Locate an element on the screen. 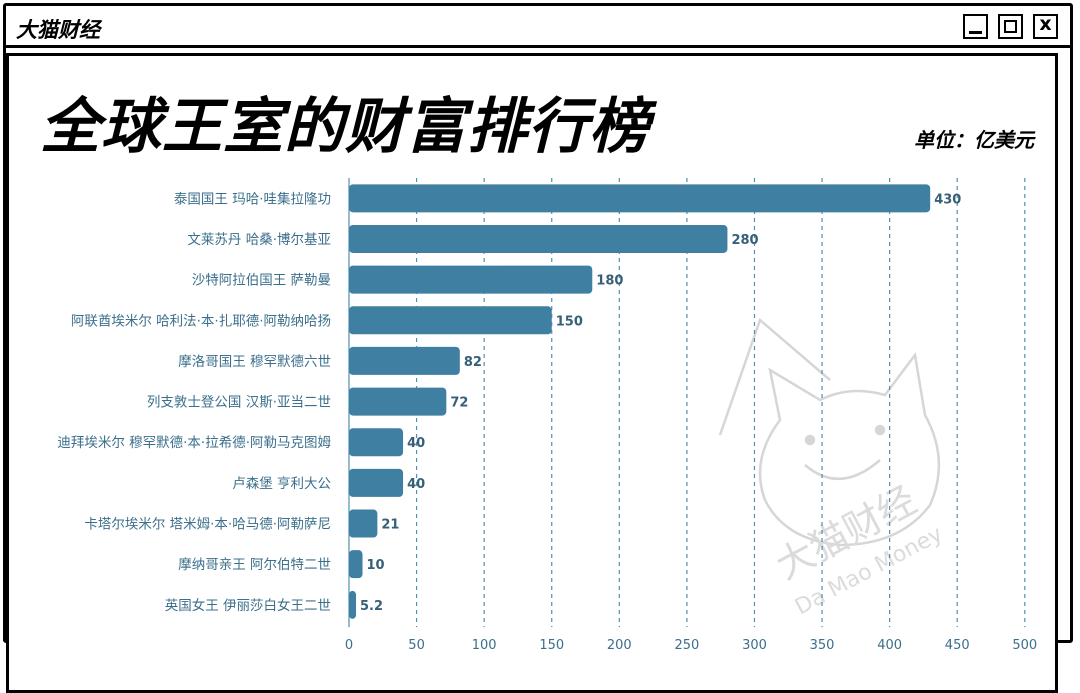 This screenshot has width=1080, height=693. x-tick-label: 0 is located at coordinates (349, 643).